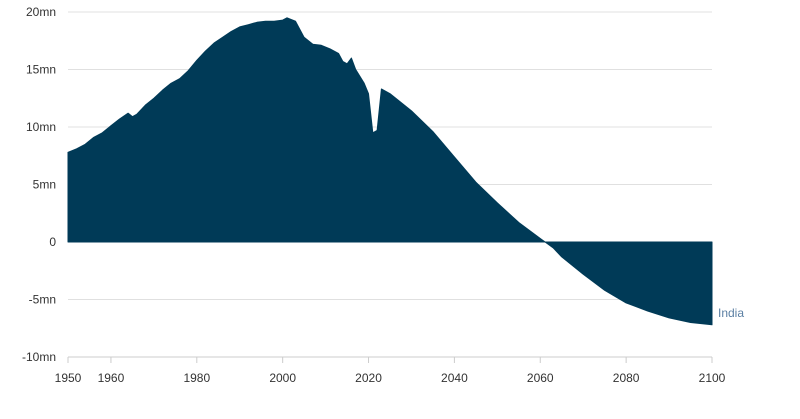 This screenshot has width=800, height=419. I want to click on x-tick-label: 2000, so click(282, 378).